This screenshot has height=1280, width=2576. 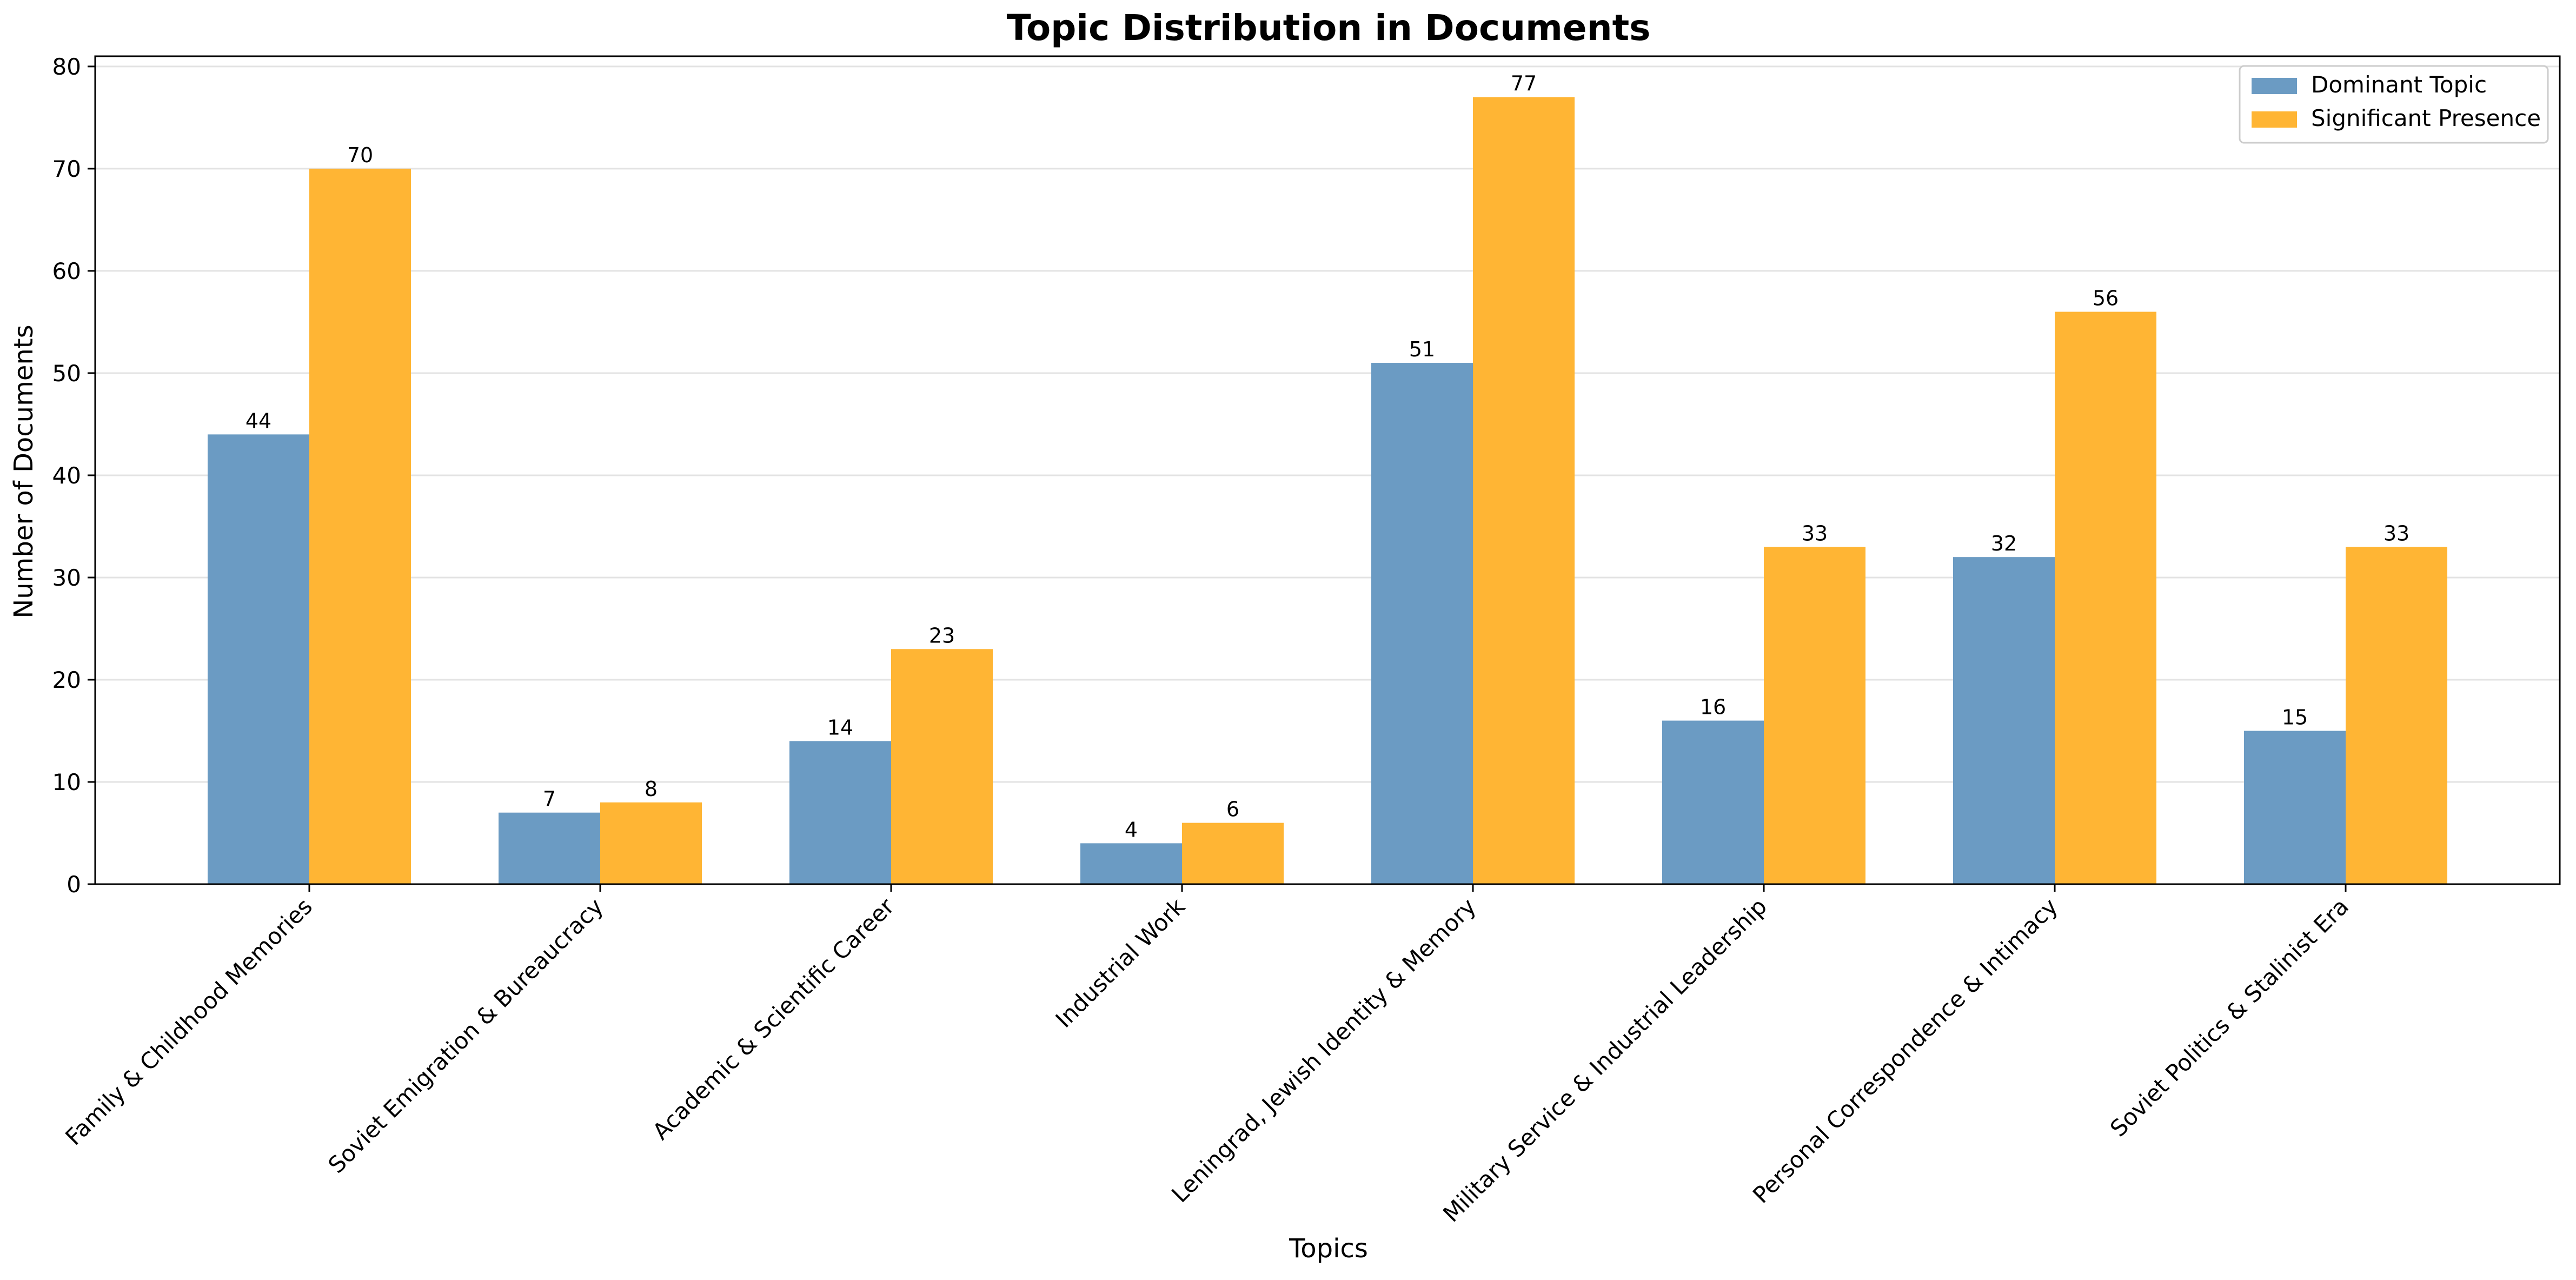 I want to click on x-tick-label: Soviet Emigration & Bureaucracy, so click(x=465, y=1035).